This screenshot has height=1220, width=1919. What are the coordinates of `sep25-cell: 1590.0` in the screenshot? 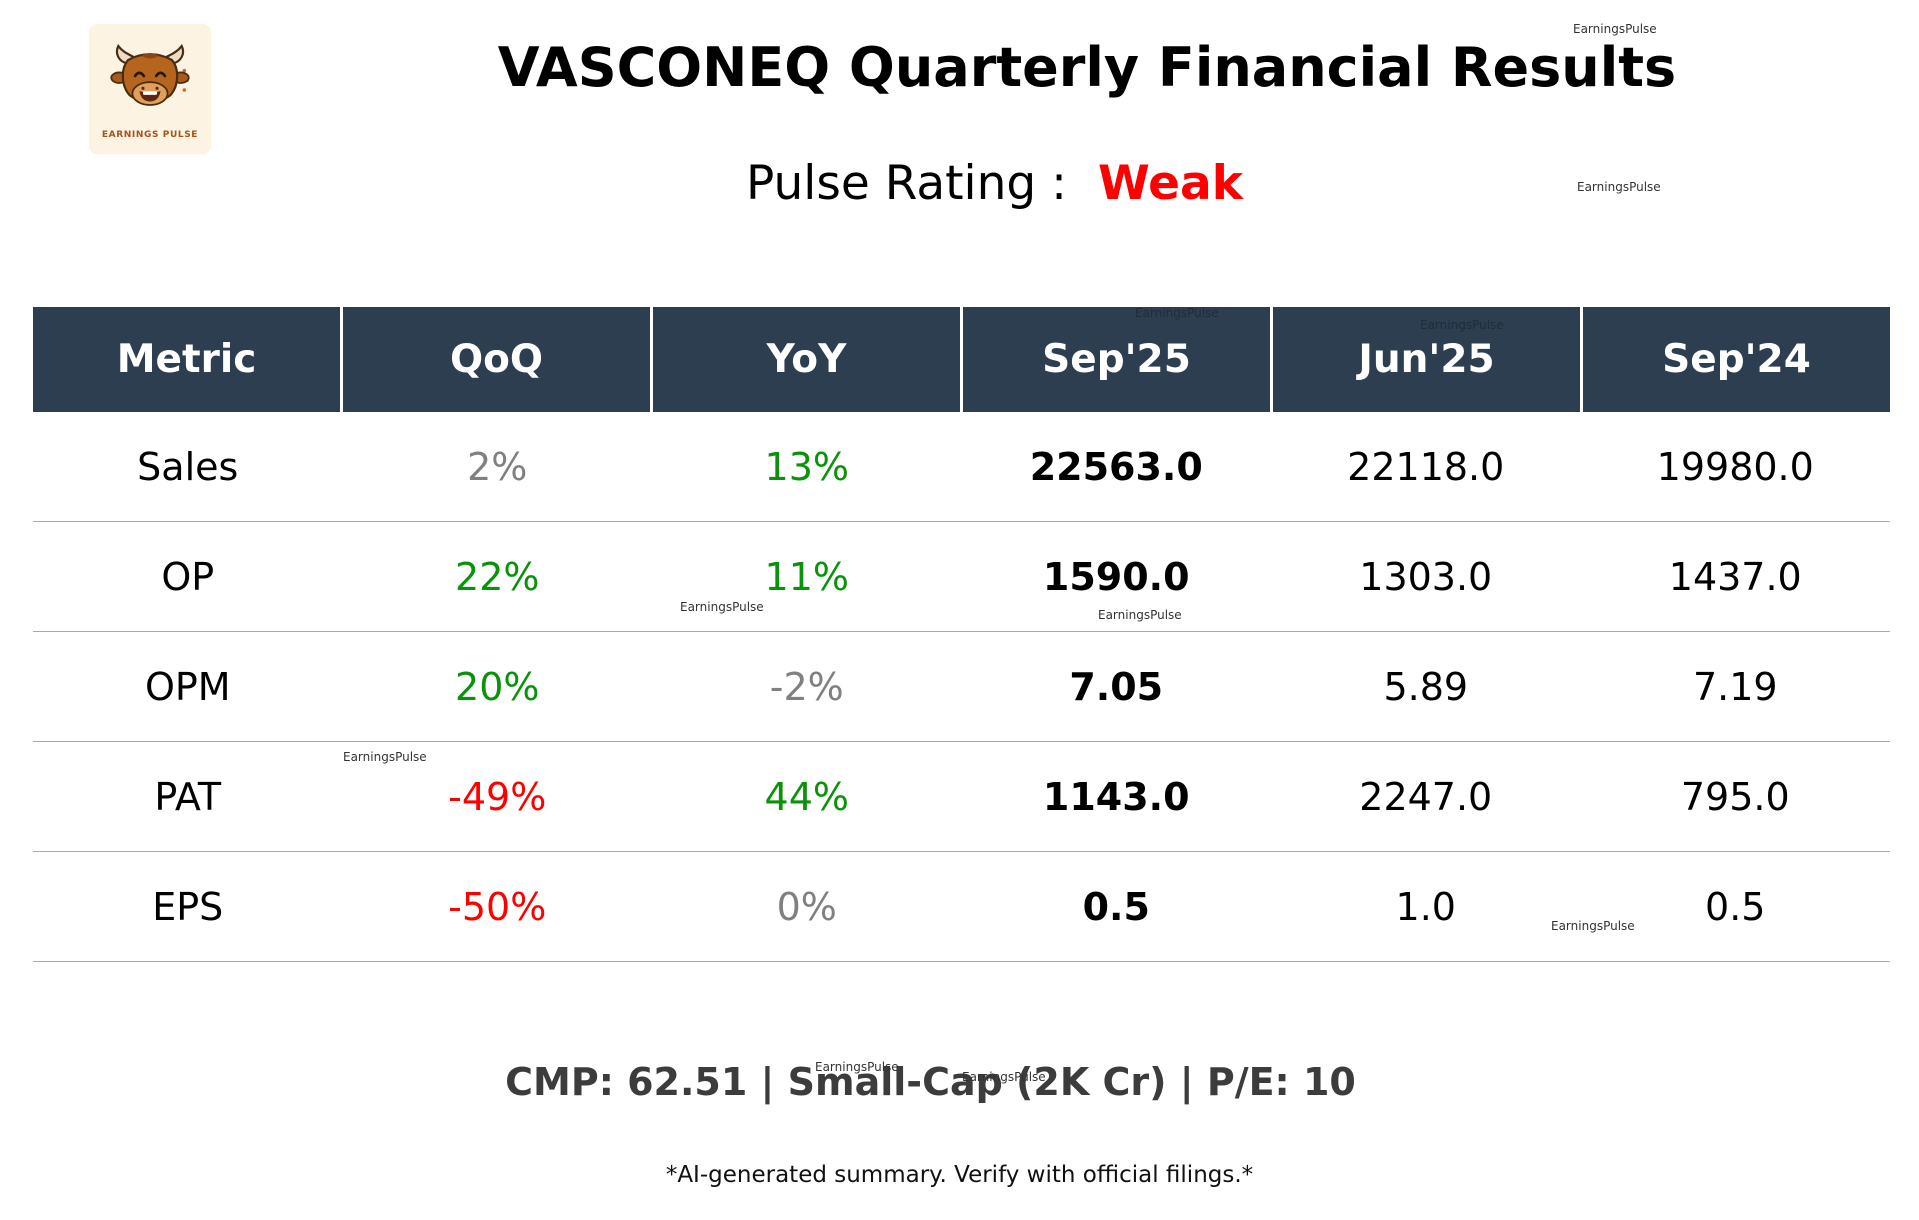 It's located at (1116, 576).